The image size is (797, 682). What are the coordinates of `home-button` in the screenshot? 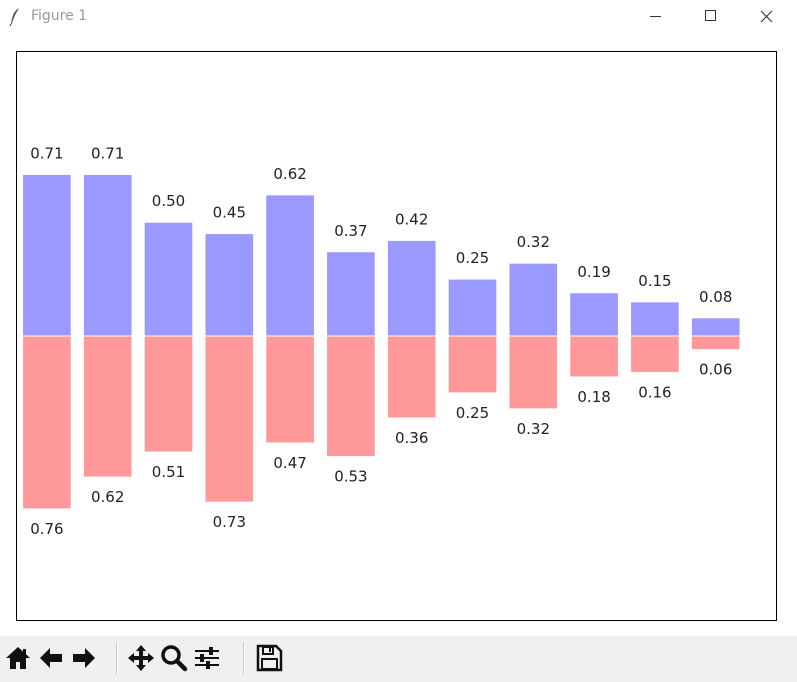 It's located at (18, 658).